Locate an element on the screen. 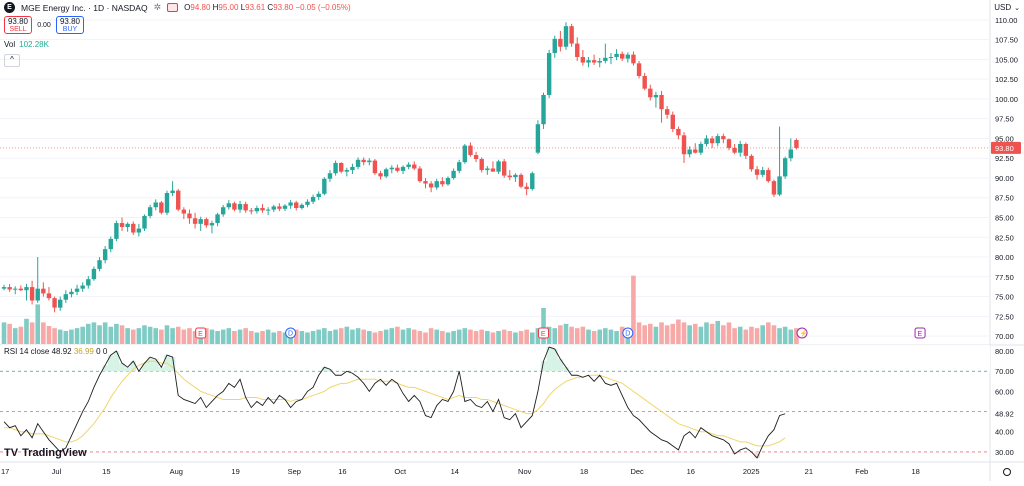 This screenshot has height=486, width=1024. buy-button: 93.80 BUY is located at coordinates (70, 25).